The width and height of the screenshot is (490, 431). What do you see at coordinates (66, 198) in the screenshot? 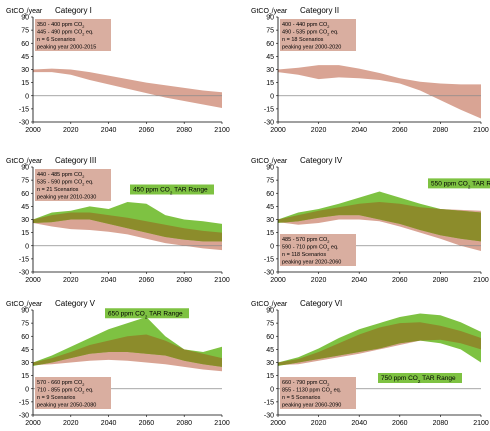
I see `info-line: peaking year 2010-2030` at bounding box center [66, 198].